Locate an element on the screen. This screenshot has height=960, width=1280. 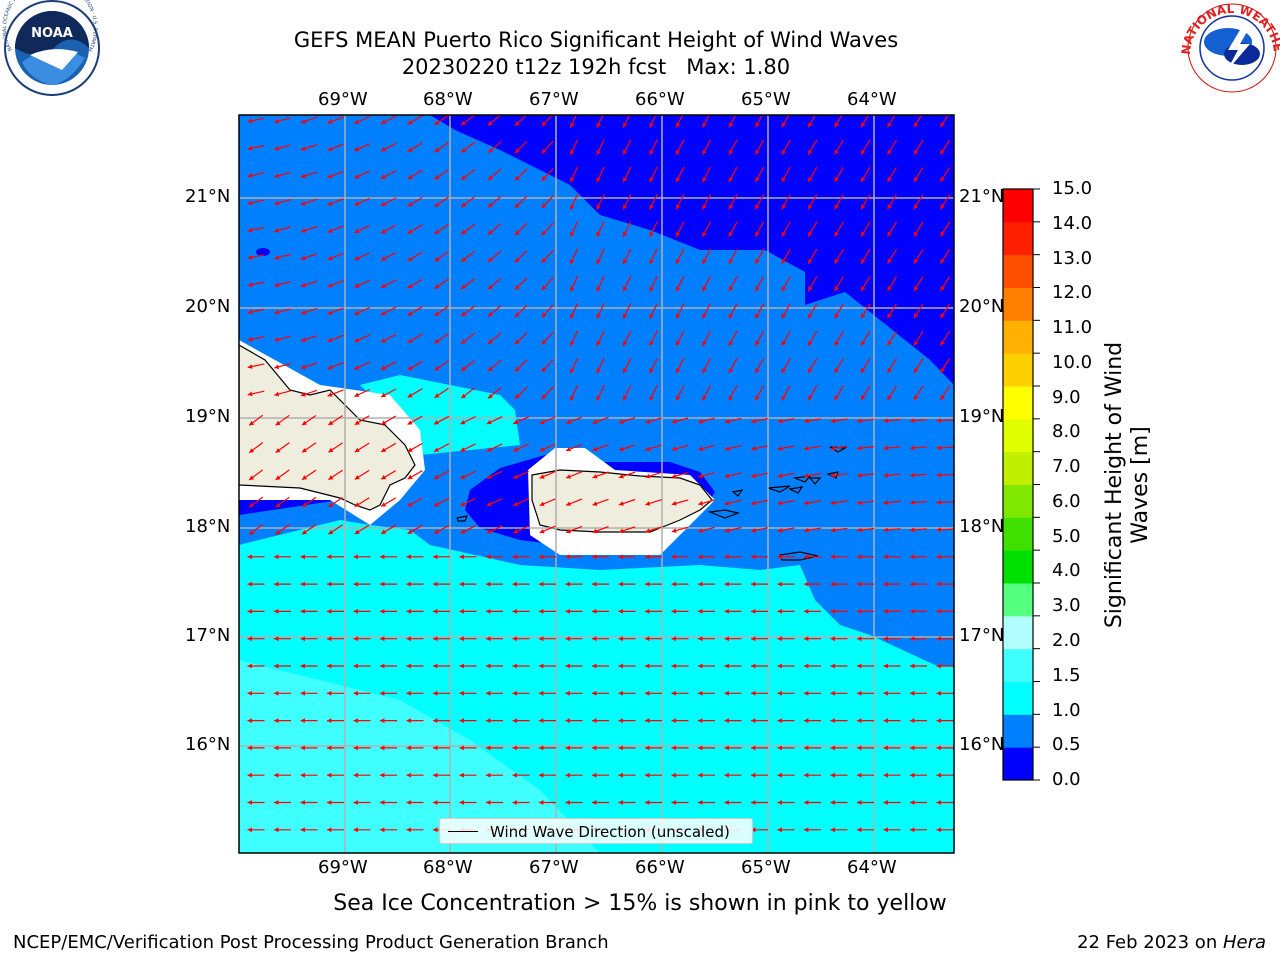
land-puerto-rico is located at coordinates (622, 501).